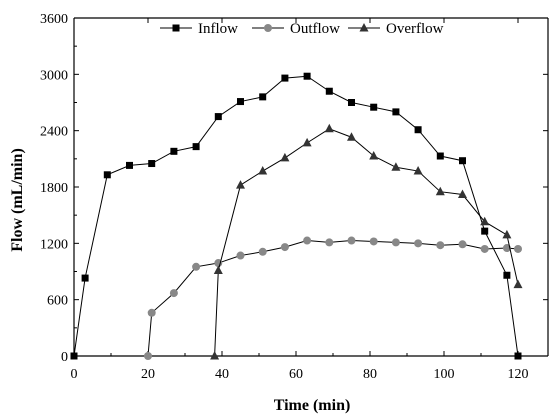  What do you see at coordinates (370, 374) in the screenshot?
I see `x-tick-label: 80` at bounding box center [370, 374].